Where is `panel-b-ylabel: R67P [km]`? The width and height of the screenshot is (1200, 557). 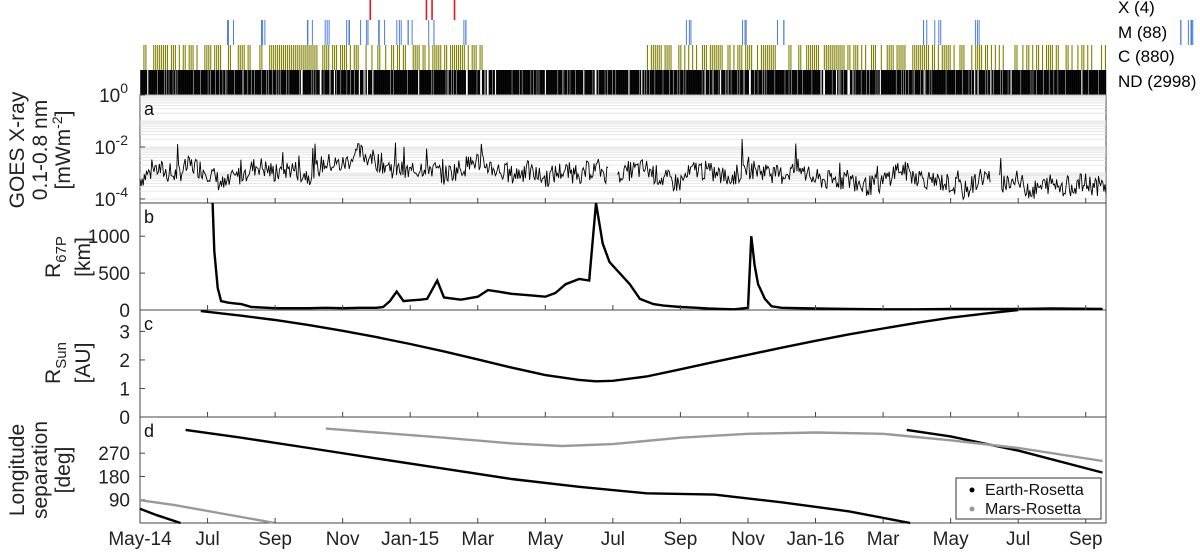
panel-b-ylabel: R67P [km] is located at coordinates (68, 257).